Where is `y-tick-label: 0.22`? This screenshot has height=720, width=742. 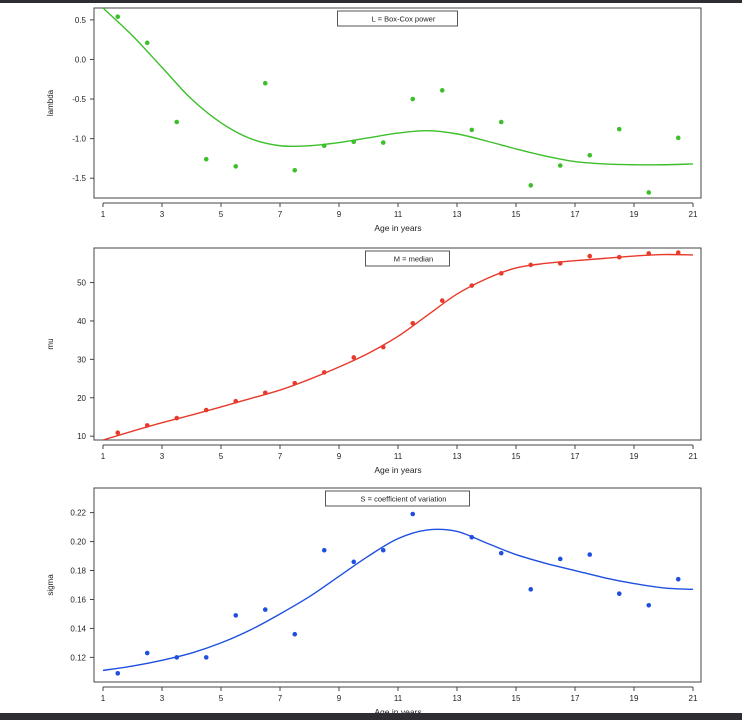
y-tick-label: 0.22 is located at coordinates (78, 513).